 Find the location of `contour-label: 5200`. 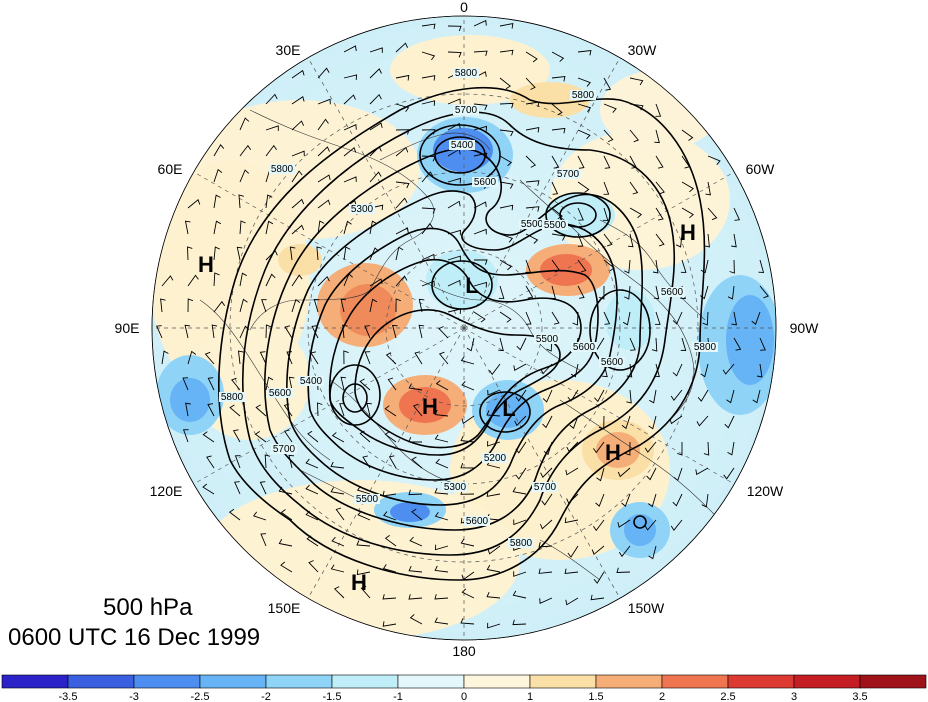

contour-label: 5200 is located at coordinates (495, 458).